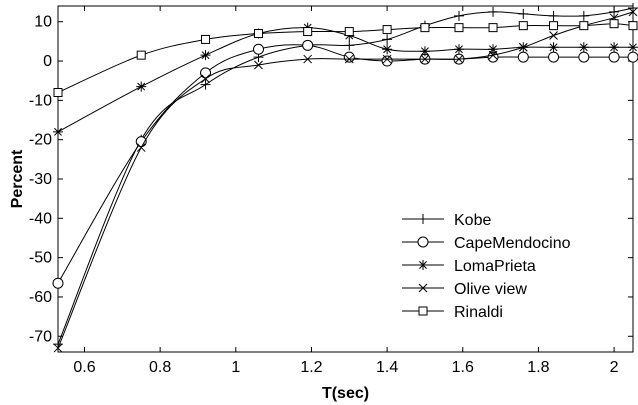 The width and height of the screenshot is (638, 405). What do you see at coordinates (512, 243) in the screenshot?
I see `legend-label-capemendocino: CapeMendocino` at bounding box center [512, 243].